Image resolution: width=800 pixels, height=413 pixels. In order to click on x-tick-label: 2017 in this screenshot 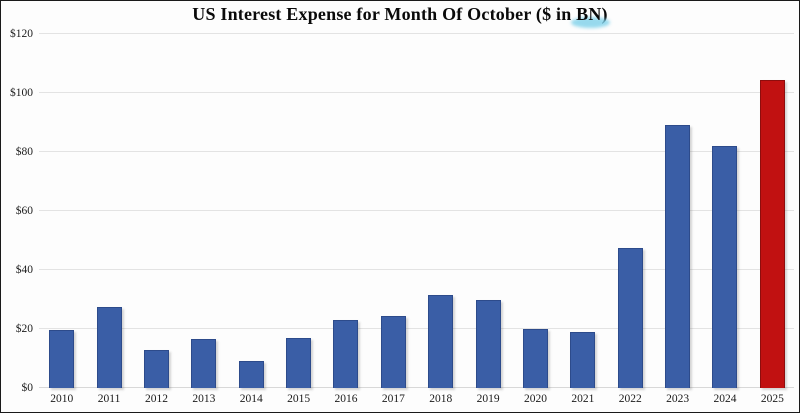, I will do `click(393, 399)`.